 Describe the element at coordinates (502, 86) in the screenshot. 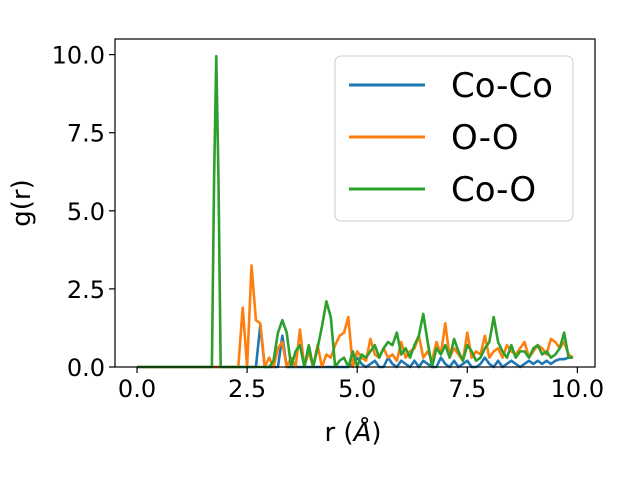

I see `legend-label-co-co: Co-Co` at that location.